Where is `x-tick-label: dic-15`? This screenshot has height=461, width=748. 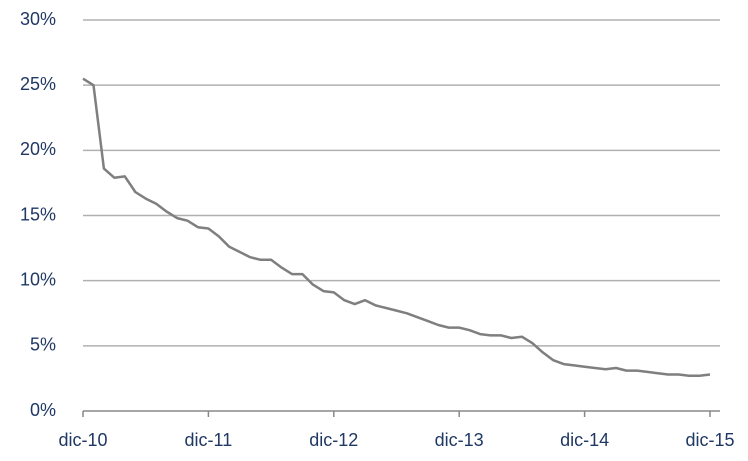 x-tick-label: dic-15 is located at coordinates (709, 440).